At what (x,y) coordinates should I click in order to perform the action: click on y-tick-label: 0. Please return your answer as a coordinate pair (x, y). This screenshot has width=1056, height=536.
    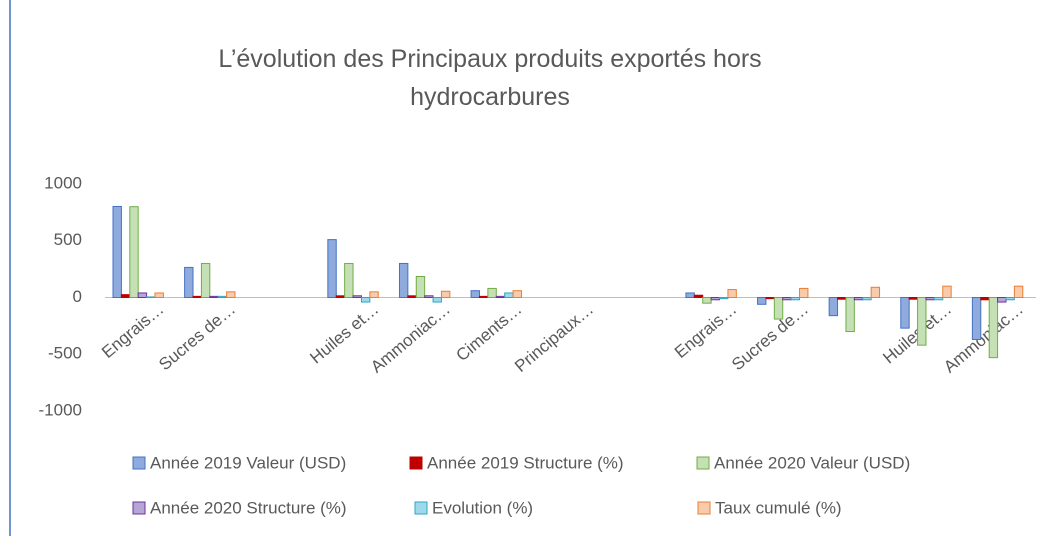
    Looking at the image, I should click on (77, 296).